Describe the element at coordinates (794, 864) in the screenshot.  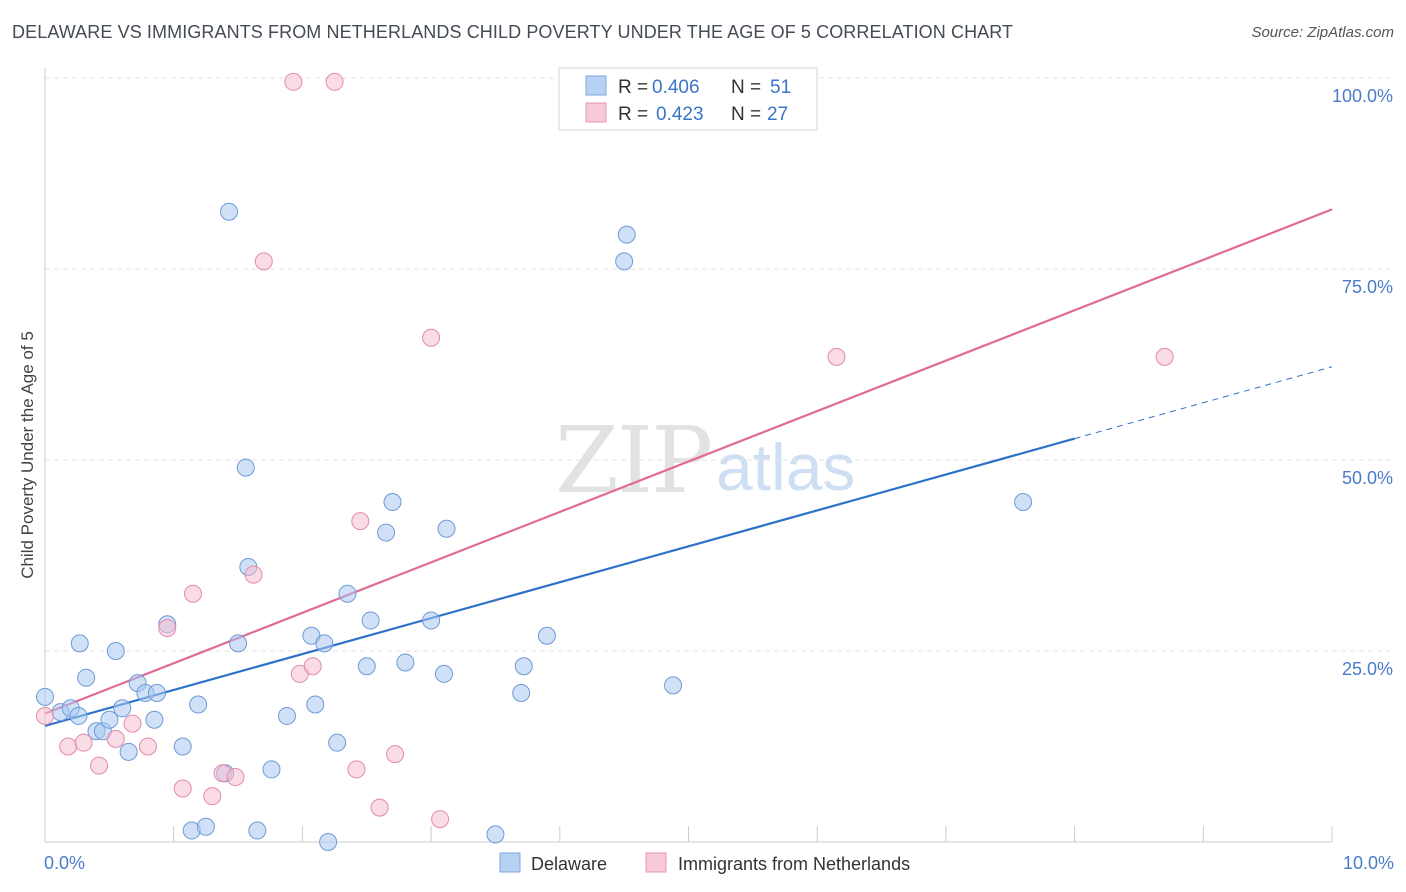
I see `bottom-legend-label-netherlands: Immigrants from Netherlands` at that location.